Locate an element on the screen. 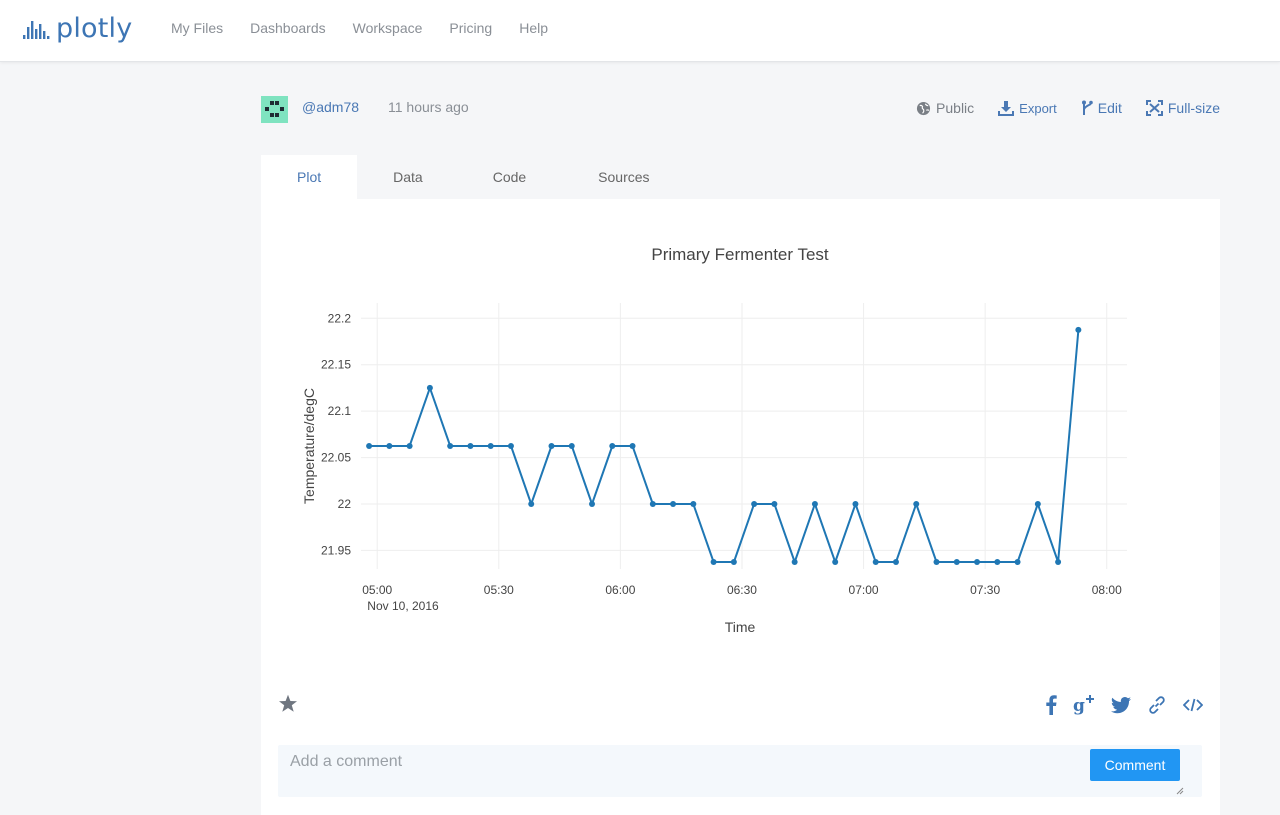 This screenshot has width=1280, height=815. y-tick-label: 22.15 is located at coordinates (336, 365).